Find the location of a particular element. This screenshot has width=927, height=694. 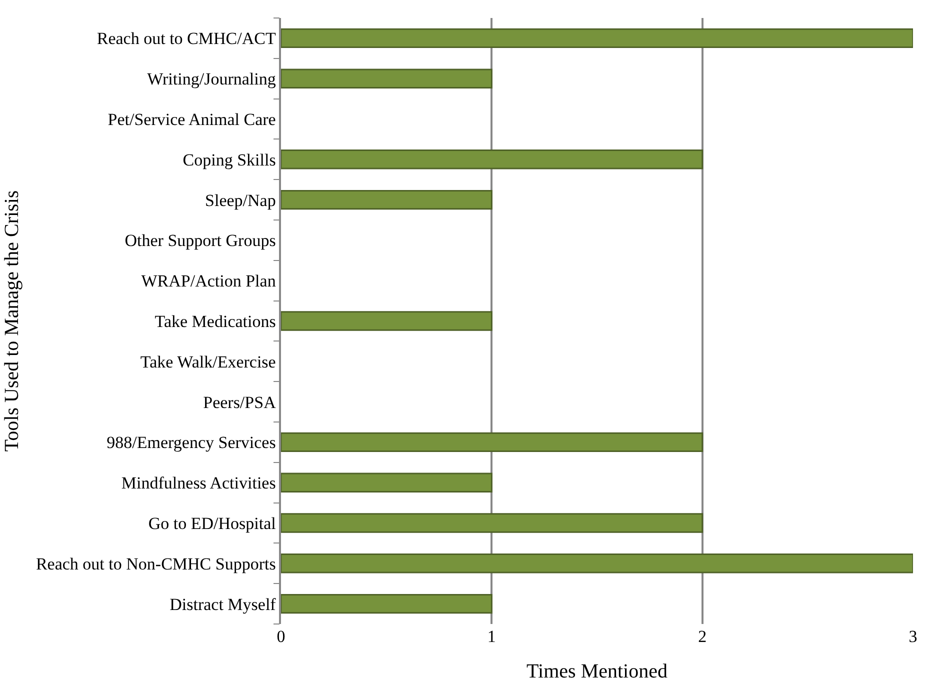

y-tick-label: Reach out to Non-CMHC Supports is located at coordinates (156, 564).